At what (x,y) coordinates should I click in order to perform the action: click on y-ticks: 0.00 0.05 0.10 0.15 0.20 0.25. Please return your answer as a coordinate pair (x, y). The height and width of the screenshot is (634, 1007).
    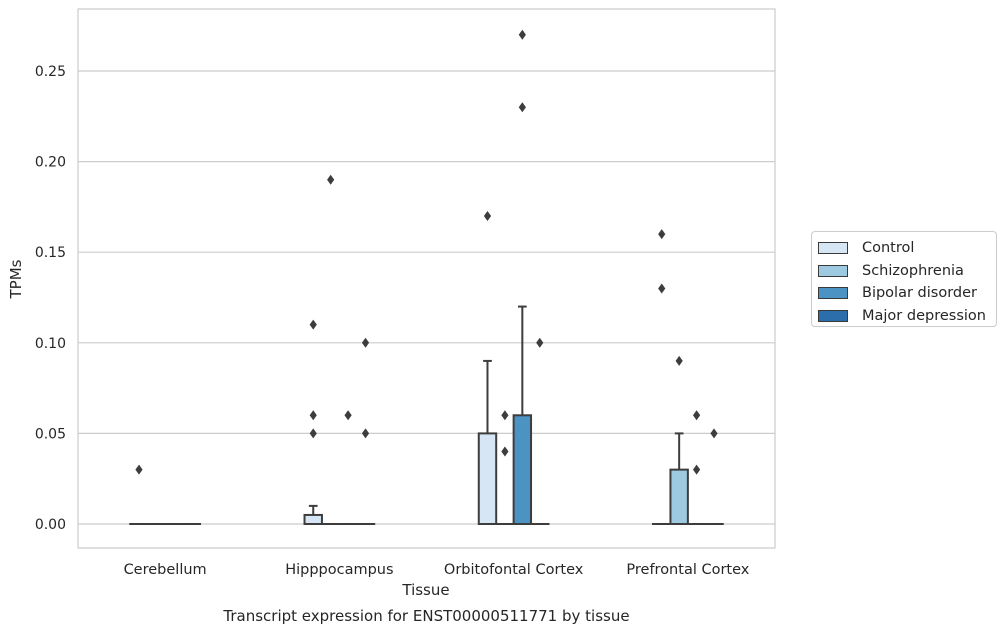
    Looking at the image, I should click on (50, 298).